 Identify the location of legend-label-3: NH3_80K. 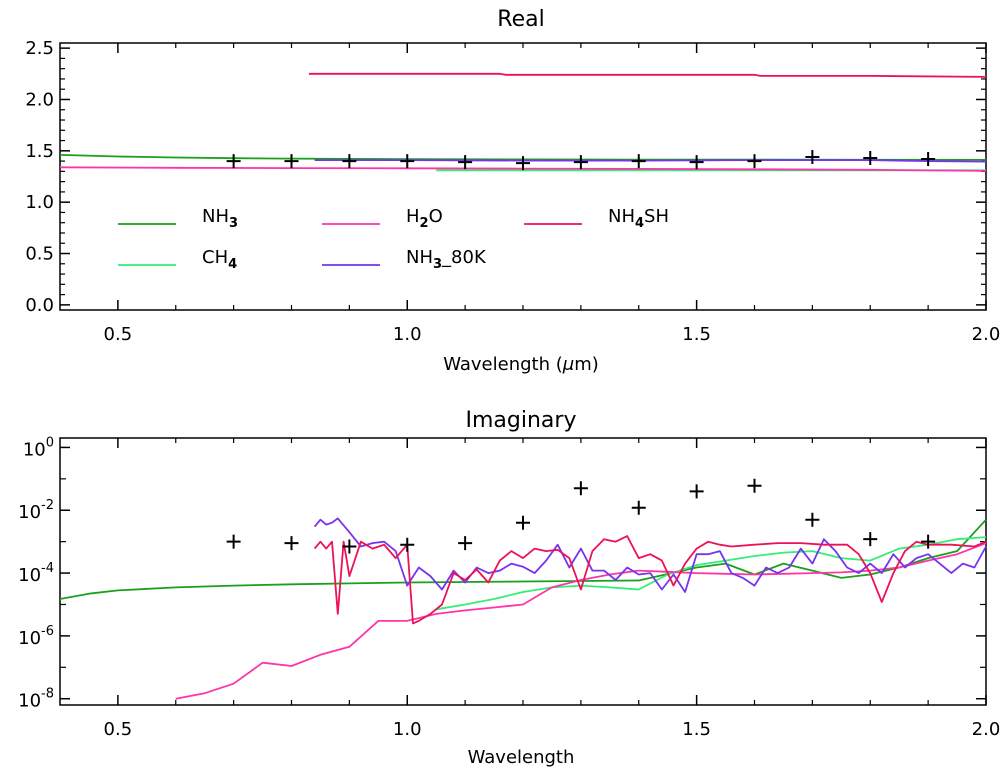
(446, 259).